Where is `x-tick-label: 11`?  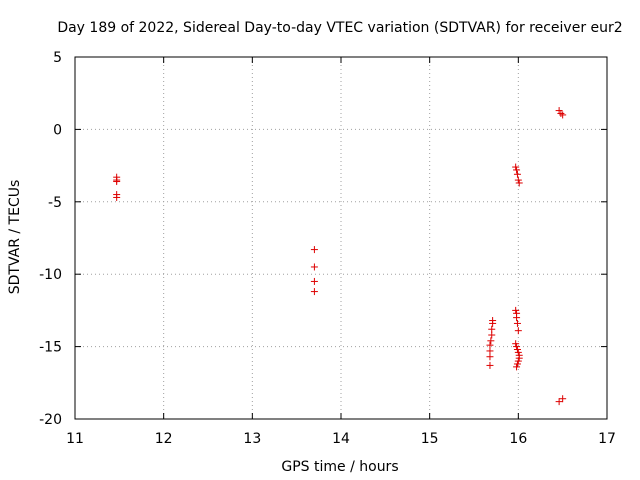
x-tick-label: 11 is located at coordinates (75, 439).